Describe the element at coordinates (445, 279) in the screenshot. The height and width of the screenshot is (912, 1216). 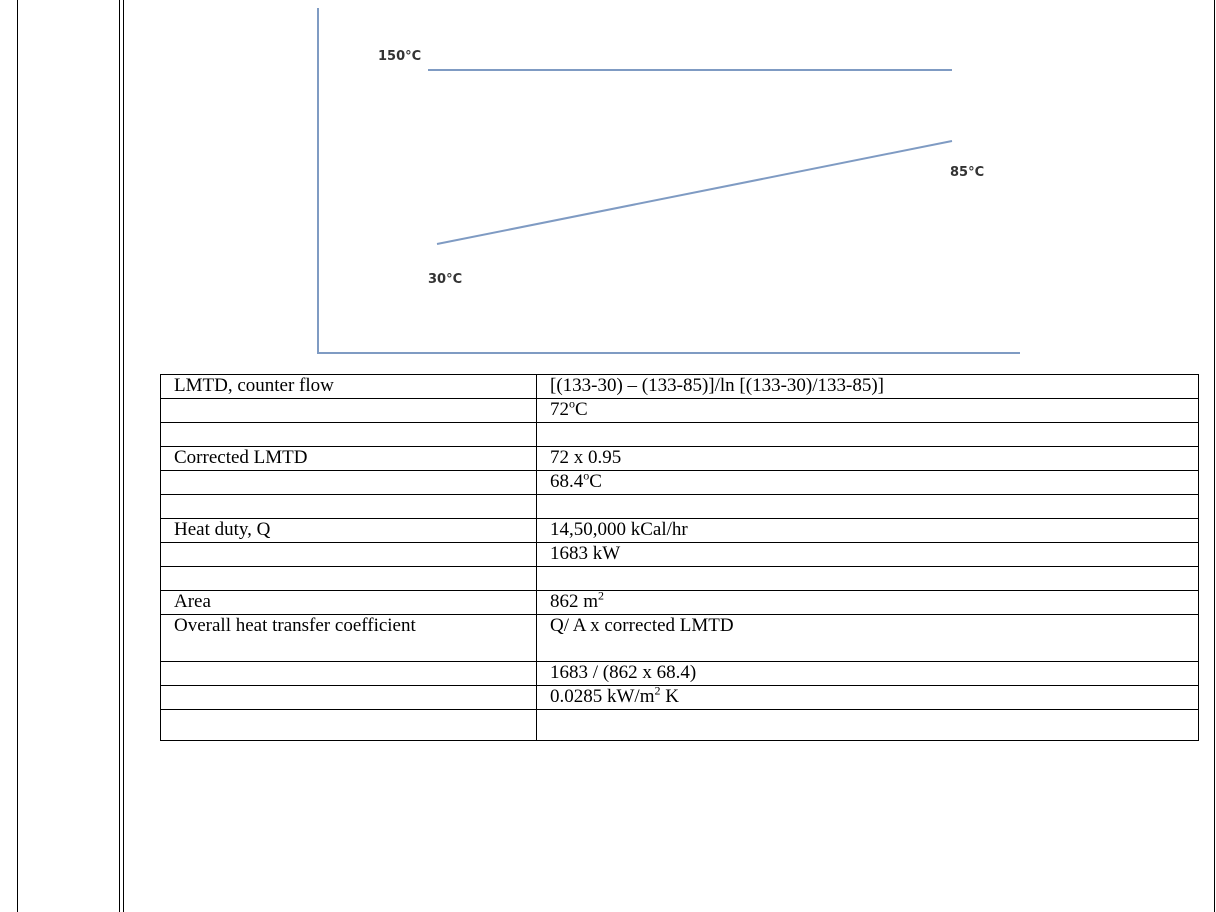
I see `cold-inlet-temperature-label: 30°C` at that location.